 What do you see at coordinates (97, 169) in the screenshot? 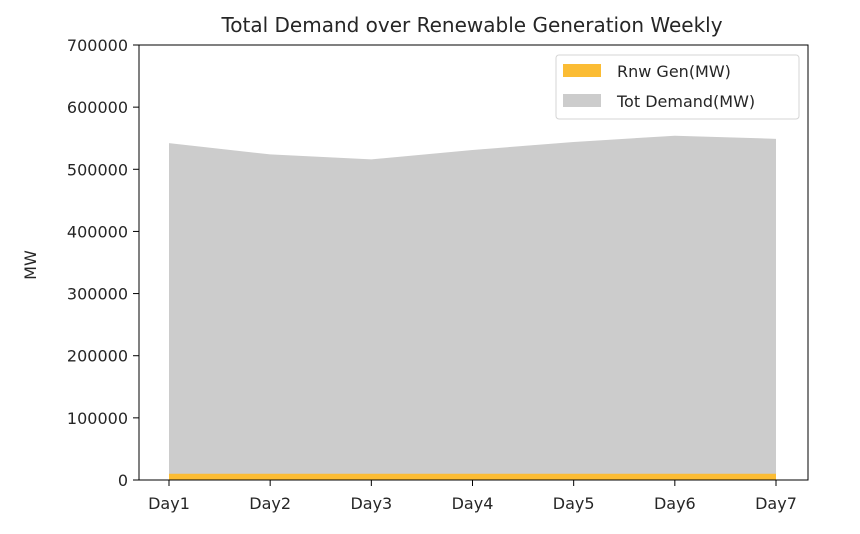
I see `y-tick-label: 500000` at bounding box center [97, 169].